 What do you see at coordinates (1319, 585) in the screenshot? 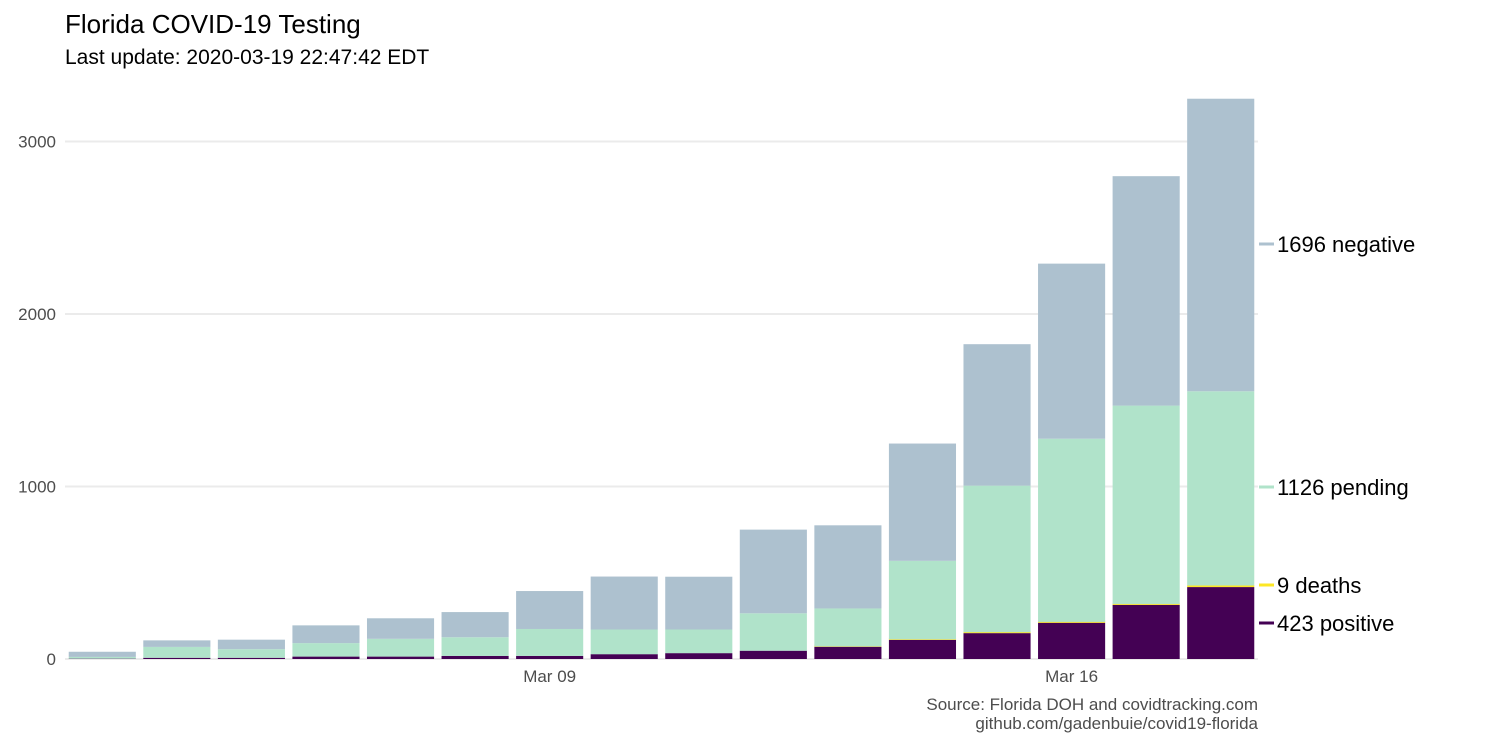
I see `end-label-deaths: 9 deaths` at bounding box center [1319, 585].